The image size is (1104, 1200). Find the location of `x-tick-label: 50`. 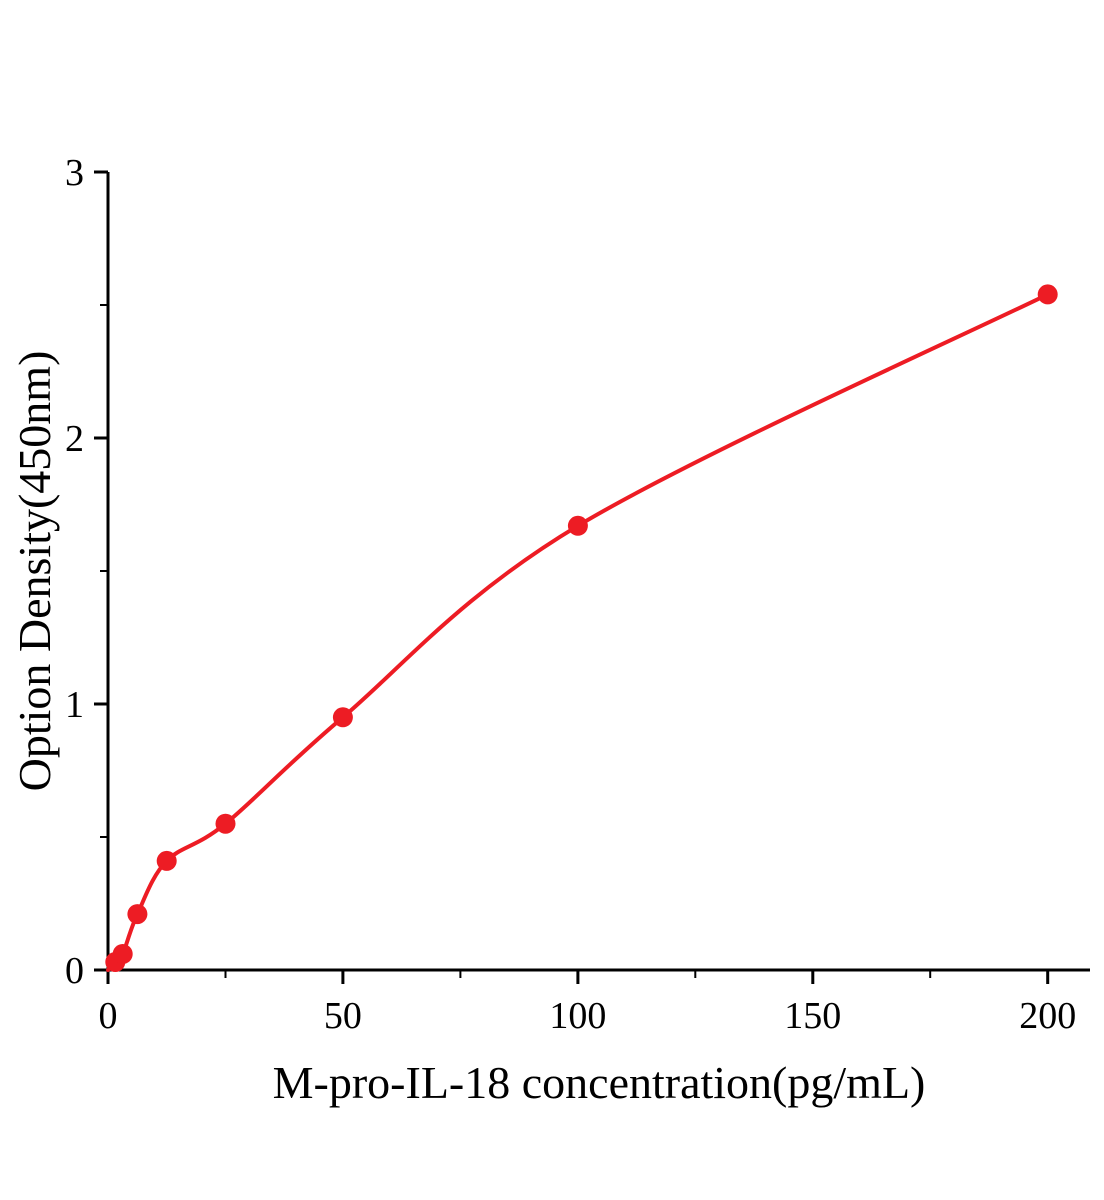

x-tick-label: 50 is located at coordinates (343, 1016).